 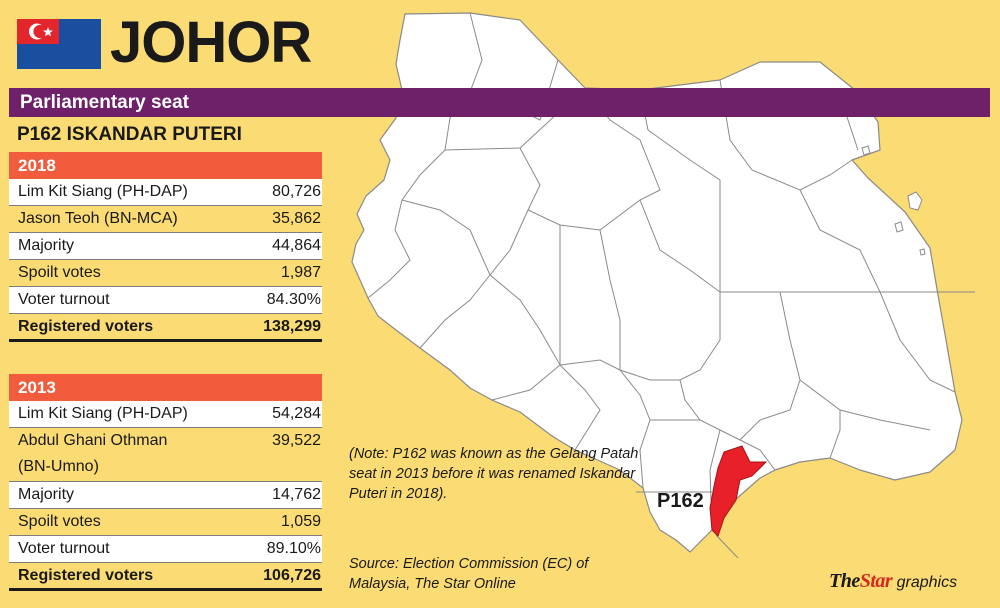 I want to click on credit: TheStar graphics, so click(x=893, y=581).